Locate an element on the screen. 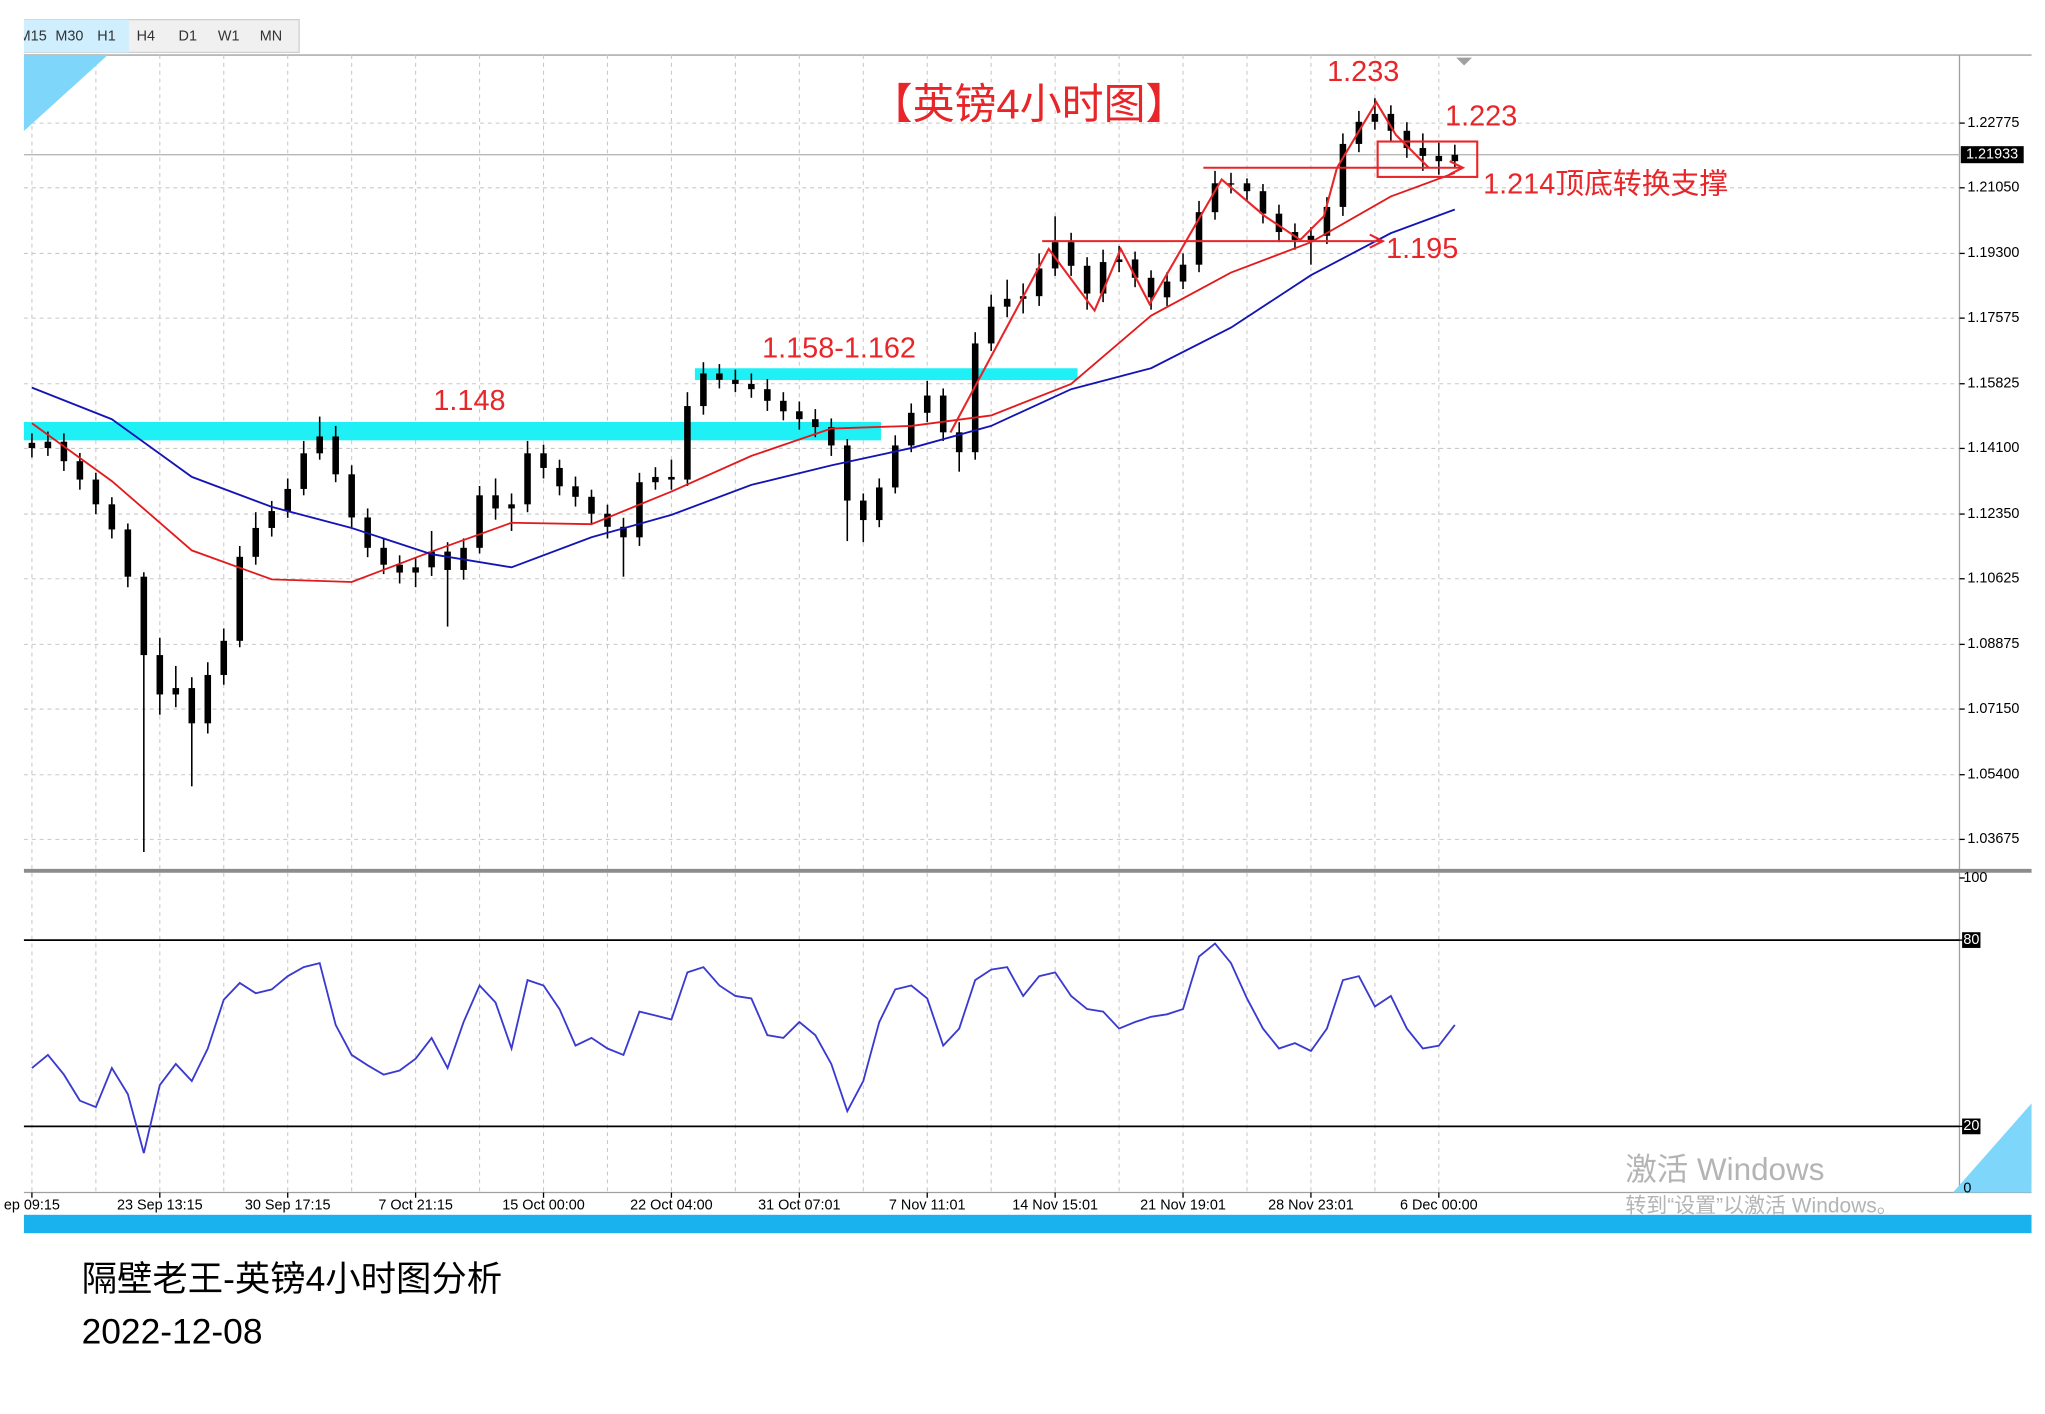 The height and width of the screenshot is (1414, 2045). last-price-box is located at coordinates (1992, 155).